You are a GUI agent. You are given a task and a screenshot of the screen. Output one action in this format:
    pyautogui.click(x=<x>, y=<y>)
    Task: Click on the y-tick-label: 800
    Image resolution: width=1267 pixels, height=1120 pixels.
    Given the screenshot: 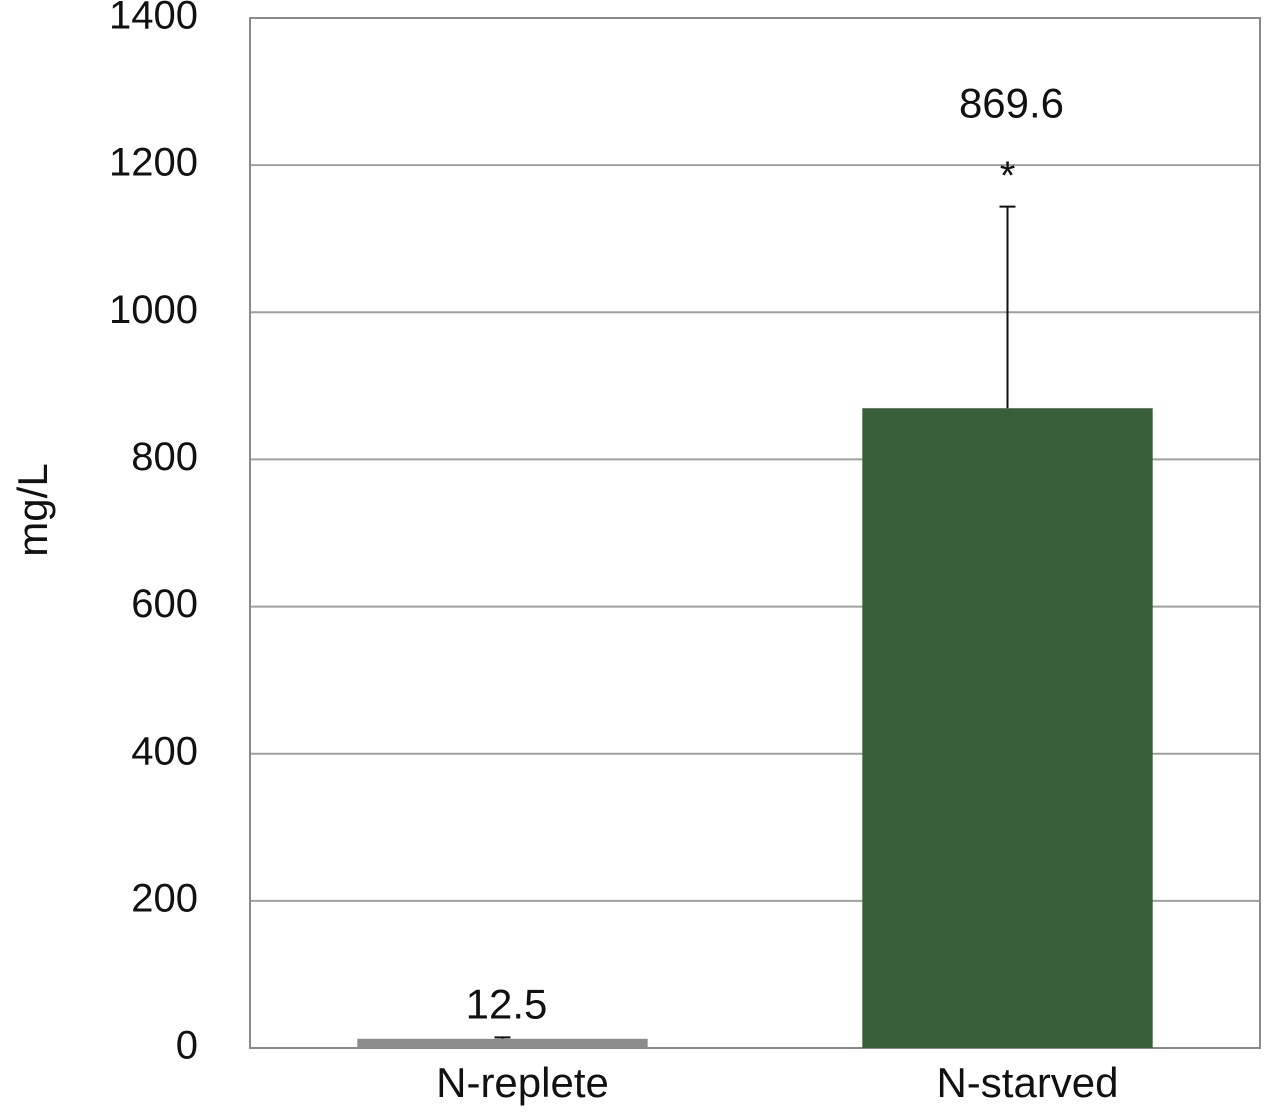 What is the action you would take?
    pyautogui.click(x=164, y=457)
    